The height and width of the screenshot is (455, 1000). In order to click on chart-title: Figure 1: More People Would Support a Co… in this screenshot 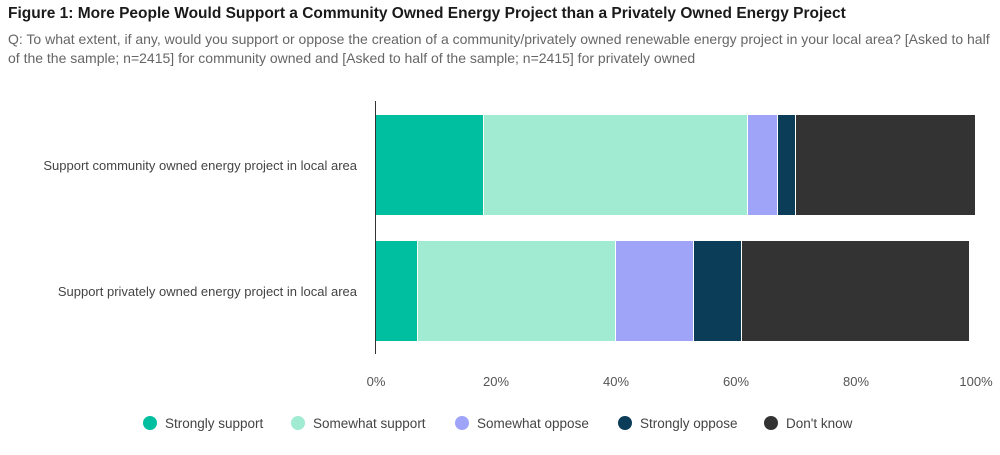, I will do `click(427, 13)`.